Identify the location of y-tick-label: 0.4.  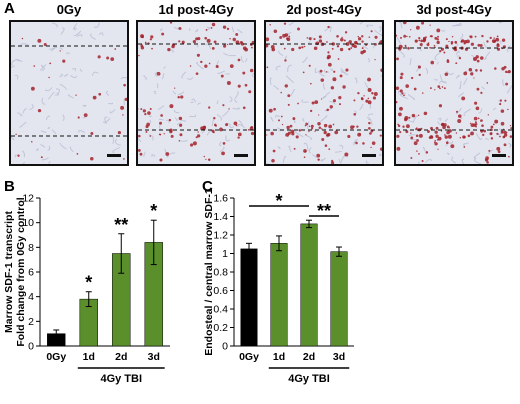
(220, 310).